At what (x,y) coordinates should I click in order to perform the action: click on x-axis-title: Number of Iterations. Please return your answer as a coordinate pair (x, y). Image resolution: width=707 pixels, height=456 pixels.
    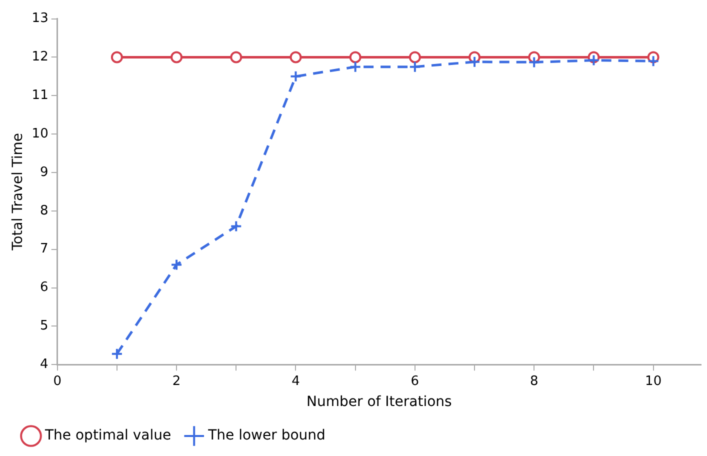
    Looking at the image, I should click on (379, 402).